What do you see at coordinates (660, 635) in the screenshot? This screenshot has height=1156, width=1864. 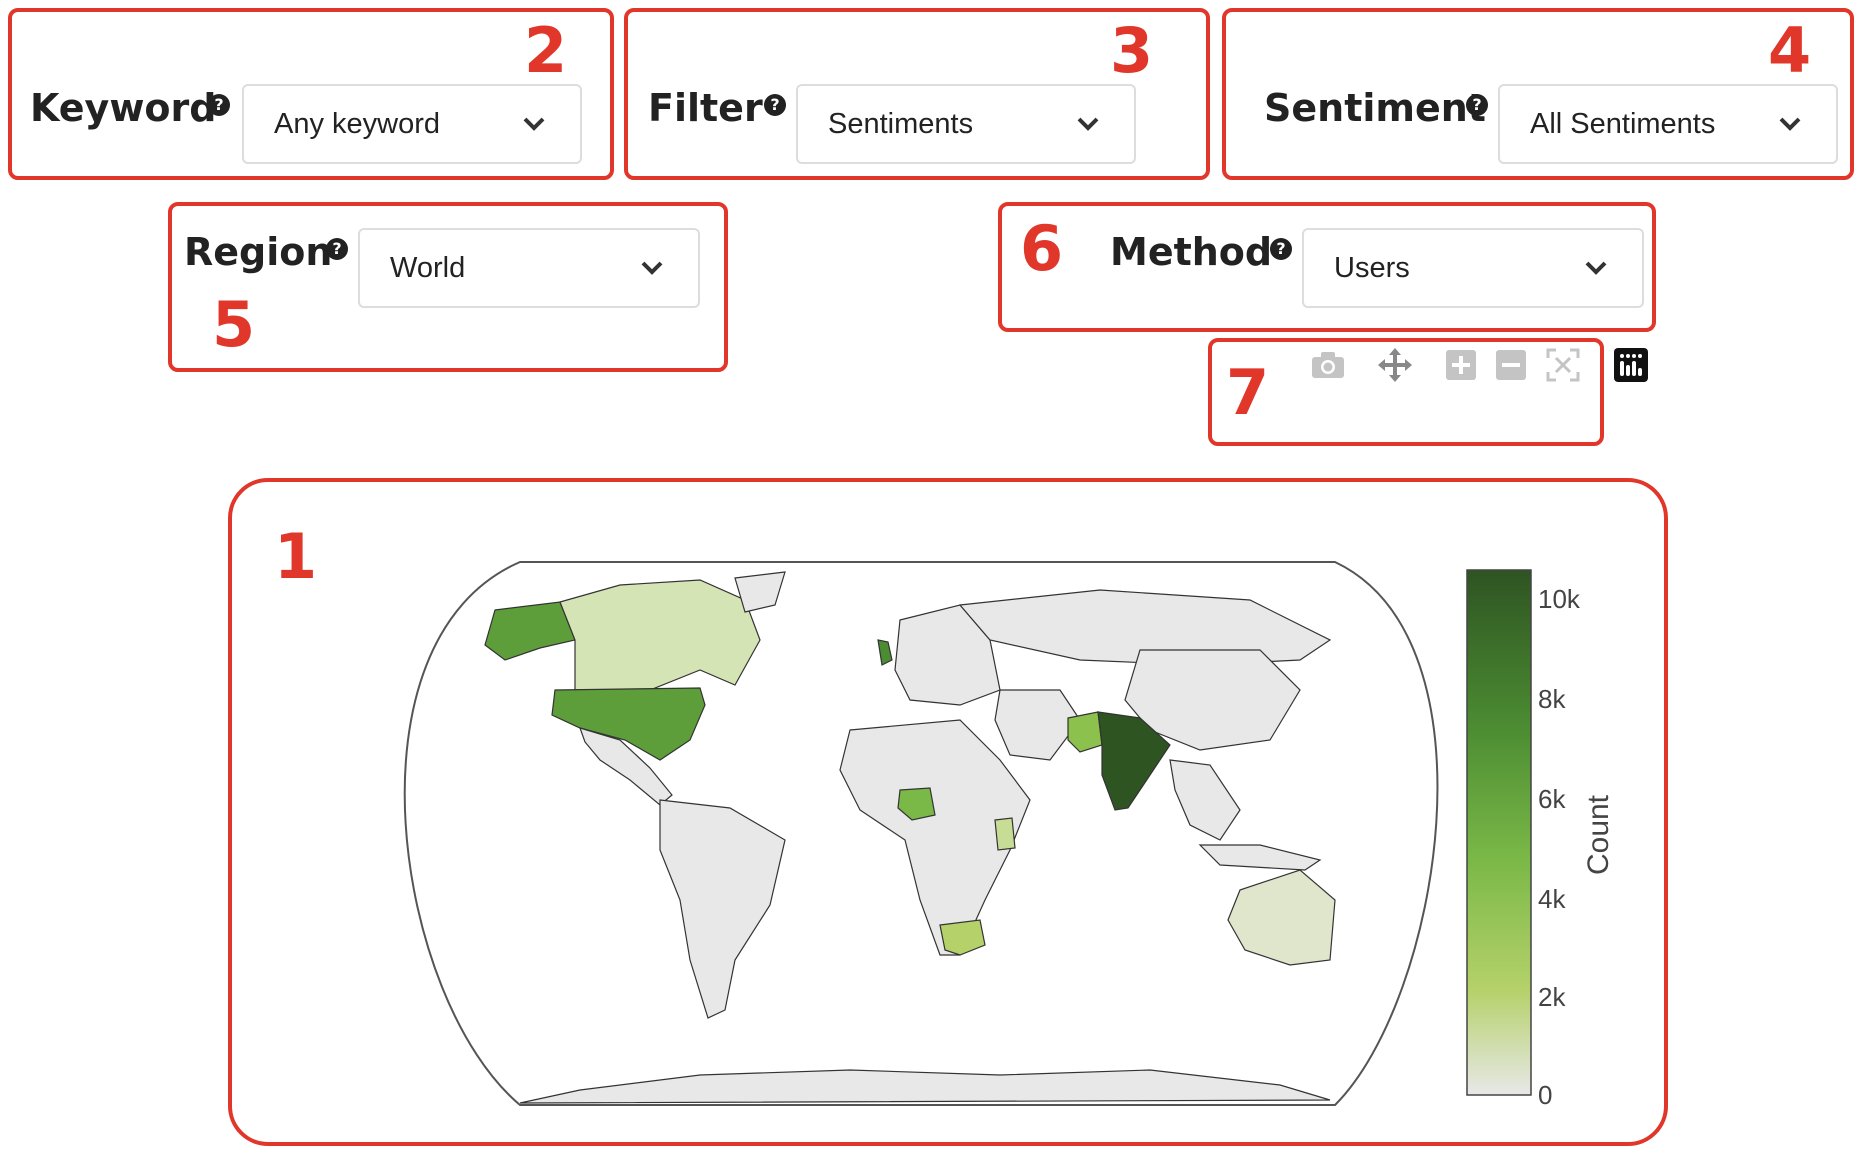 I see `country-canada` at bounding box center [660, 635].